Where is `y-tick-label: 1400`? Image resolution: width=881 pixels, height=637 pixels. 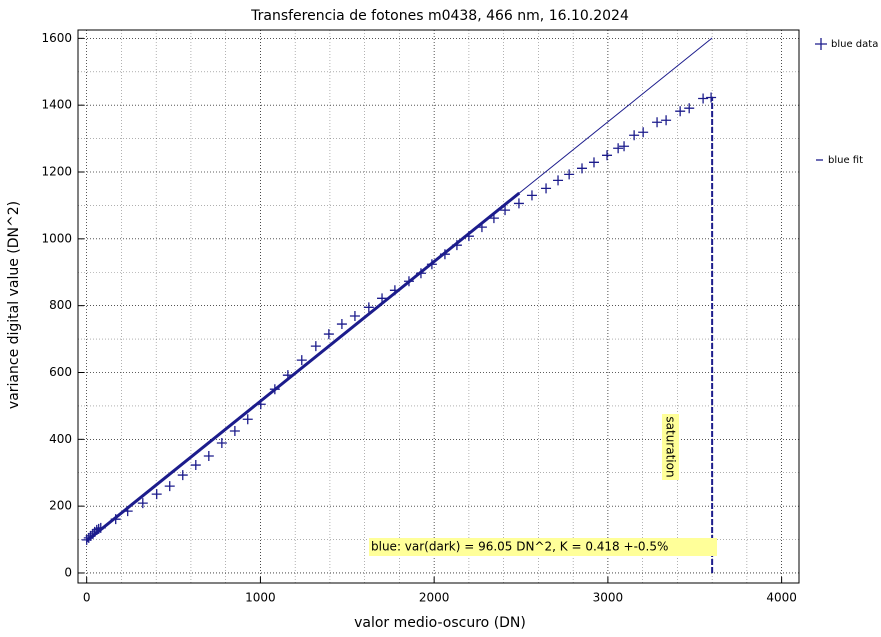
y-tick-label: 1400 is located at coordinates (56, 105).